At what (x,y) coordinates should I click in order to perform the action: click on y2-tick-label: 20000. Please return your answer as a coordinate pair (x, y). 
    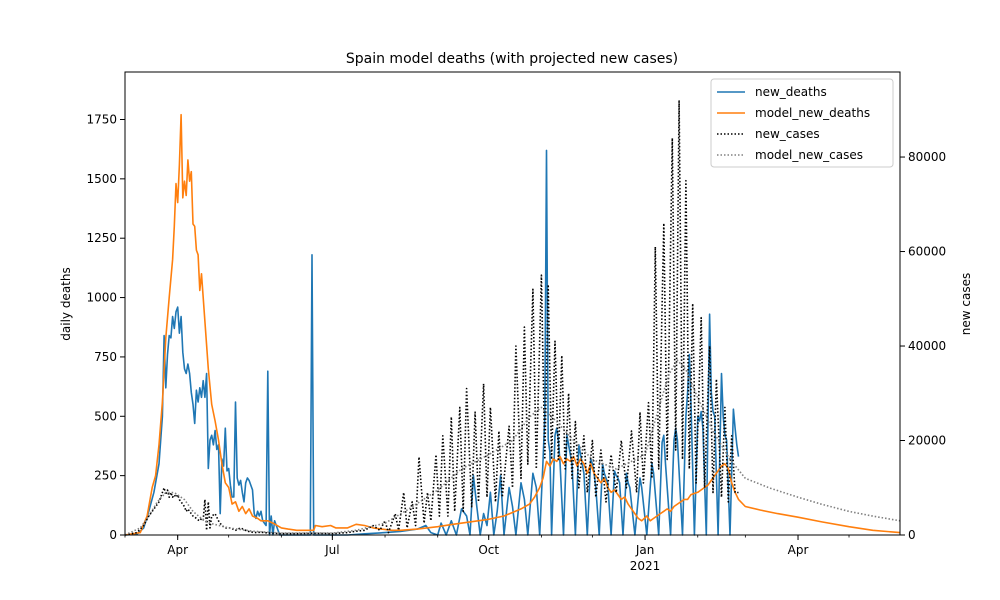
    Looking at the image, I should click on (927, 441).